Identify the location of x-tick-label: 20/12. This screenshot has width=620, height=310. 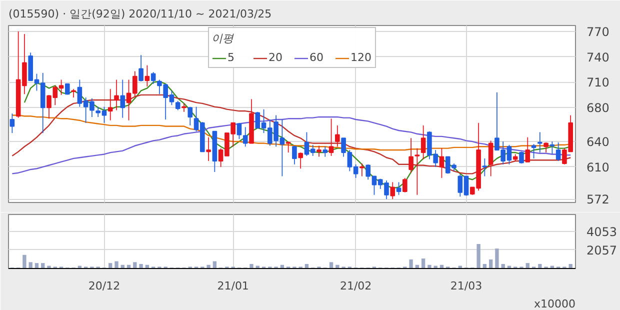
(104, 286).